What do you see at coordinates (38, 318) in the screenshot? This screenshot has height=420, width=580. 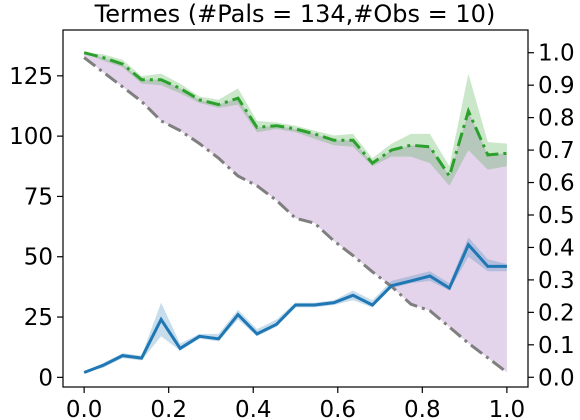 I see `y-tick-label: 25` at bounding box center [38, 318].